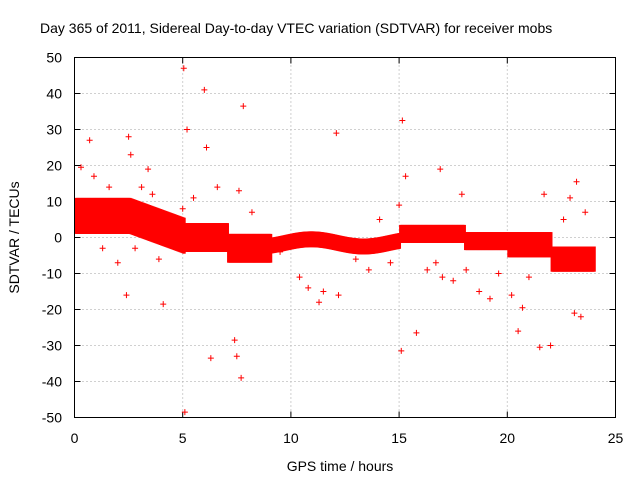 This screenshot has width=640, height=480. Describe the element at coordinates (52, 382) in the screenshot. I see `y-tick-label: -40` at that location.